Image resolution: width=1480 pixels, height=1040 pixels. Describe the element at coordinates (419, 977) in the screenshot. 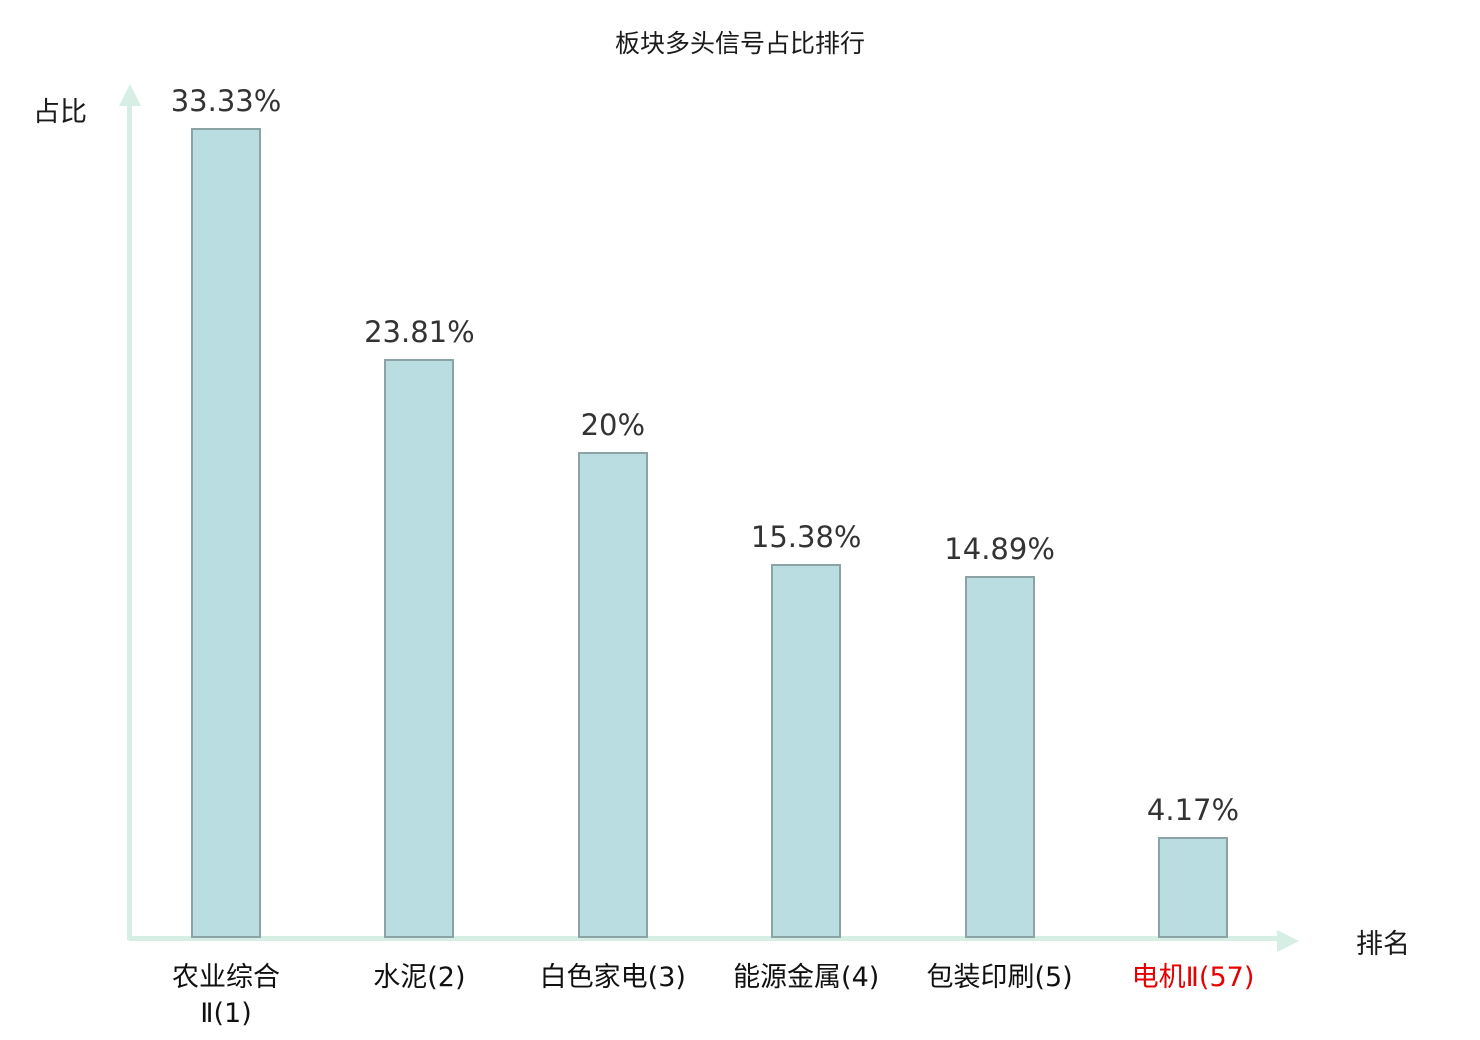

I see `category-label: 水泥(2)` at that location.